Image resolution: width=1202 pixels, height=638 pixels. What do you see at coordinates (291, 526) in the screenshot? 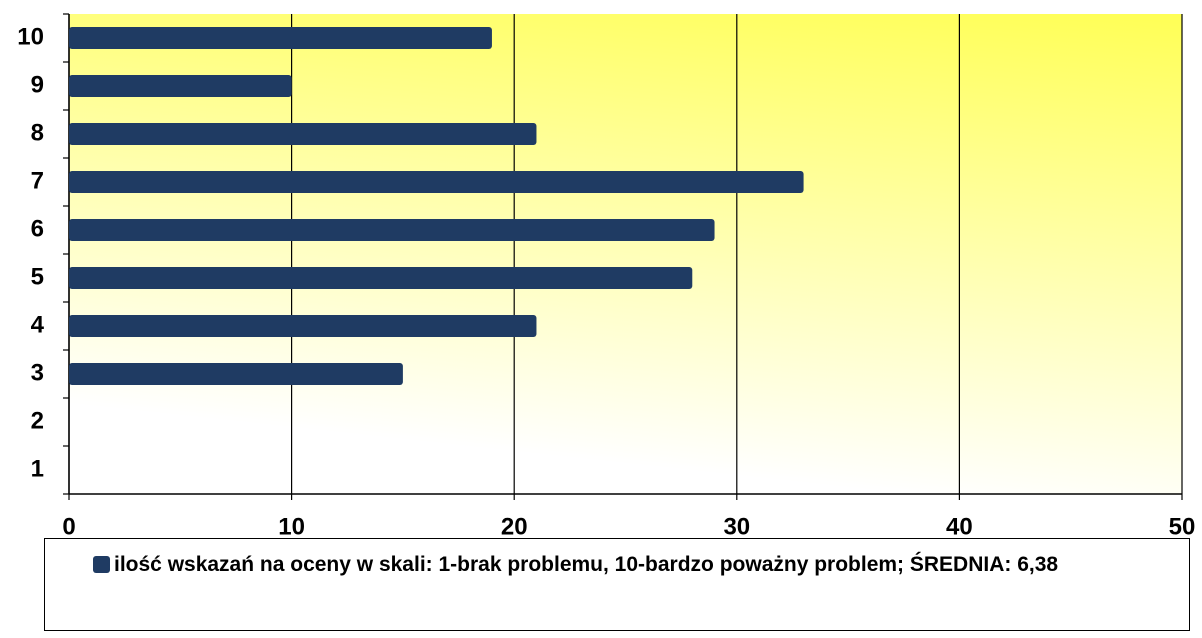
I see `x-tick-label: 10` at bounding box center [291, 526].